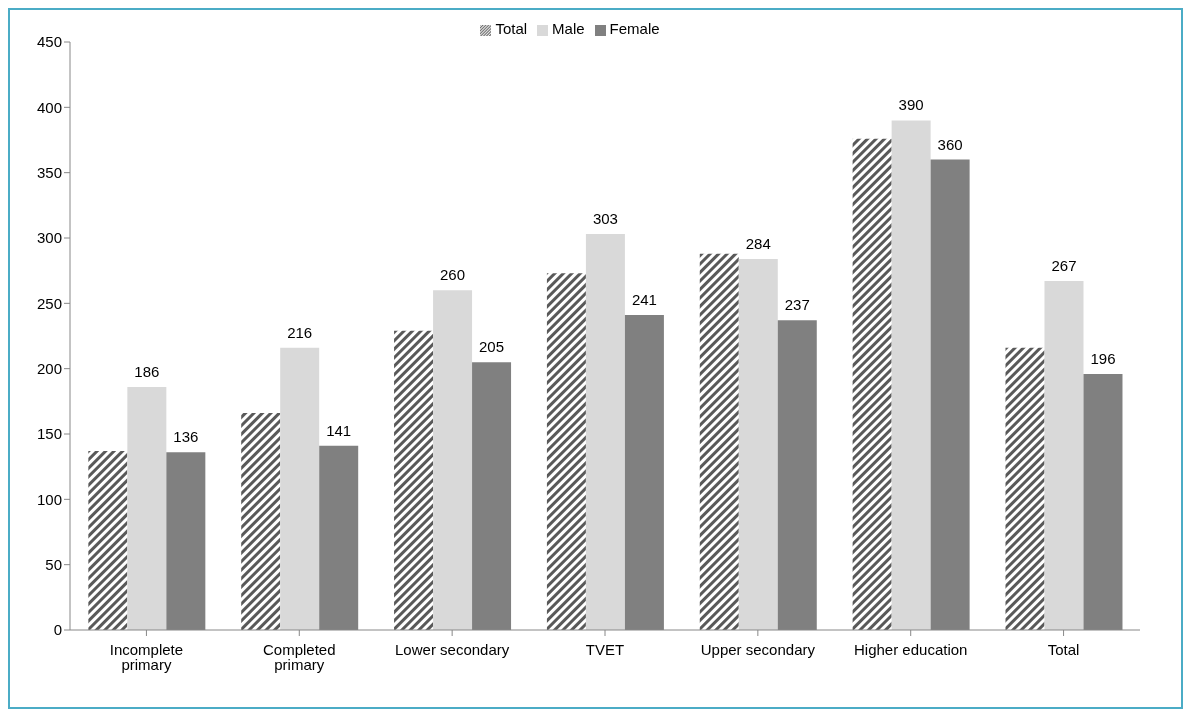 This screenshot has height=721, width=1195. Describe the element at coordinates (49, 499) in the screenshot. I see `y-tick-label: 100` at that location.